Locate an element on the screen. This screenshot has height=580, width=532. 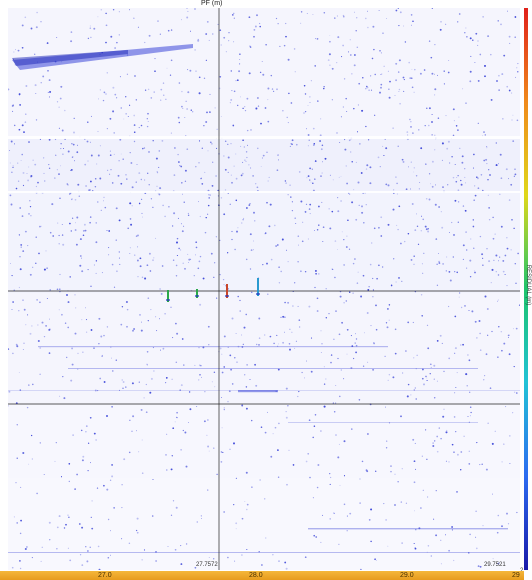
bottom-tick-0: 27.0 is located at coordinates (105, 575).